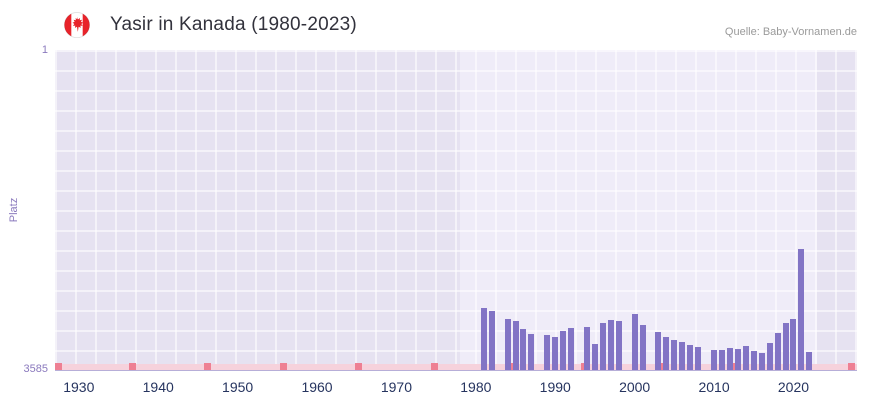 The width and height of the screenshot is (873, 412). I want to click on bar-2007, so click(690, 357).